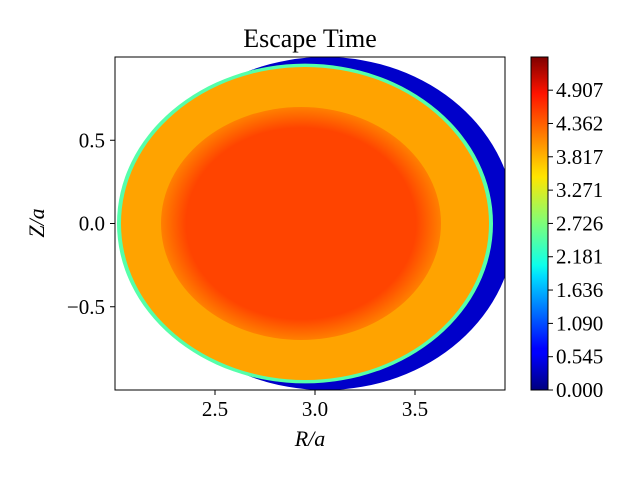 This screenshot has height=485, width=640. Describe the element at coordinates (579, 157) in the screenshot. I see `colorbar-tick-label: 3.817` at that location.